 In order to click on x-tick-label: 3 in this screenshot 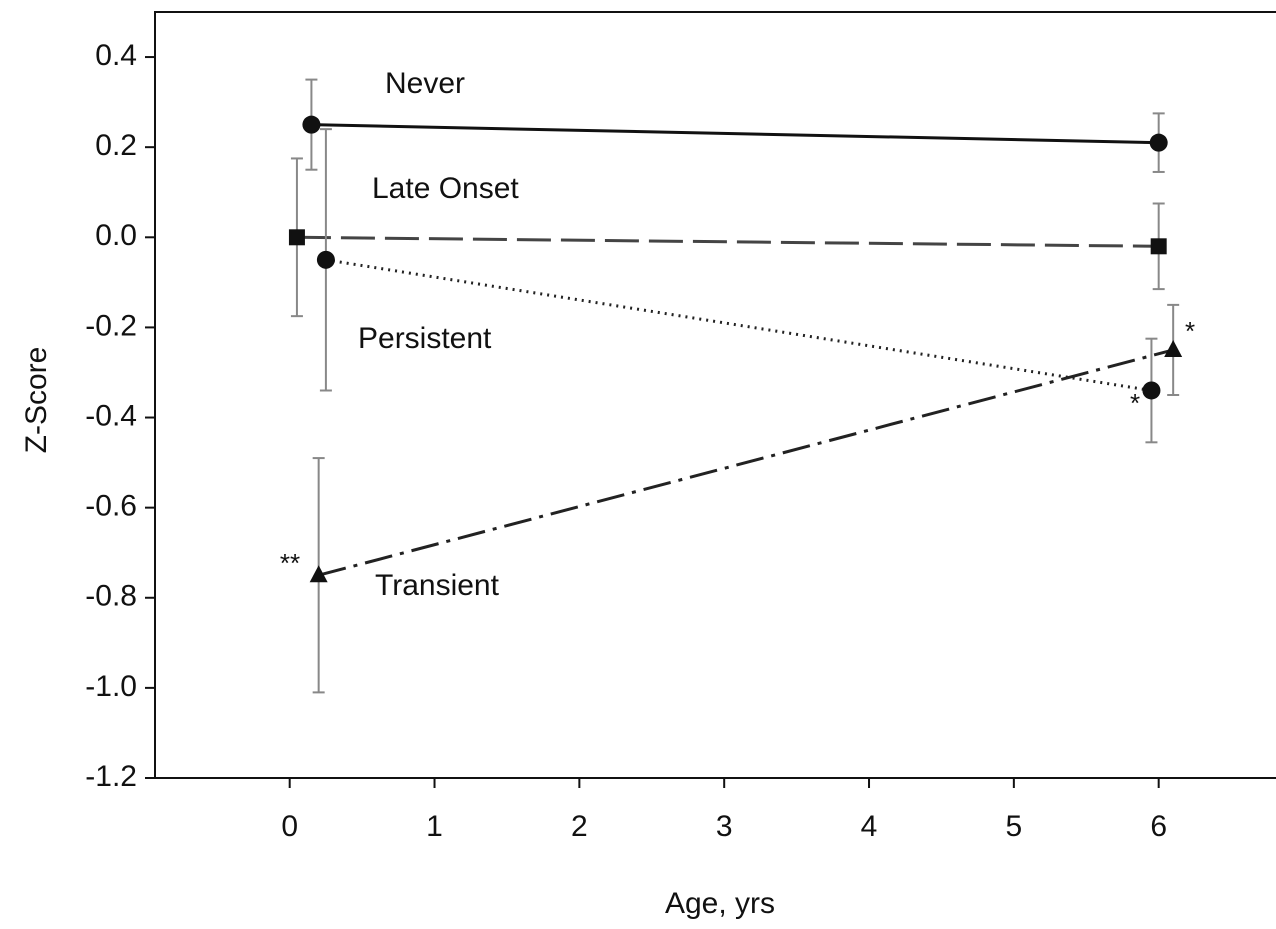, I will do `click(724, 826)`.